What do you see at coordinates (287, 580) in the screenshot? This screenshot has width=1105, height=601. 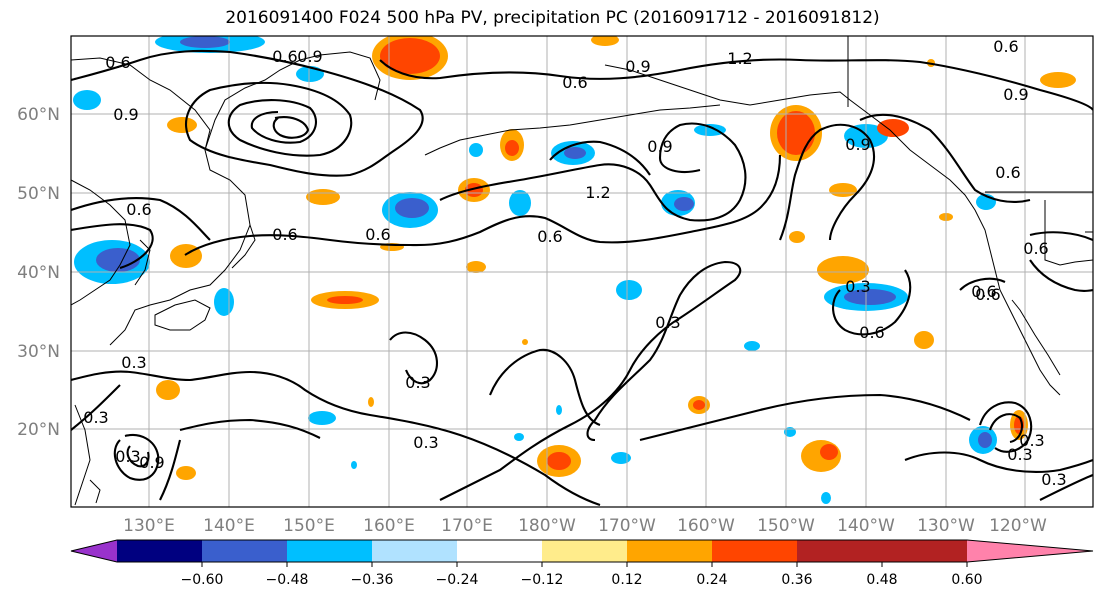 I see `colorbar-tick-label: −0.48` at bounding box center [287, 580].